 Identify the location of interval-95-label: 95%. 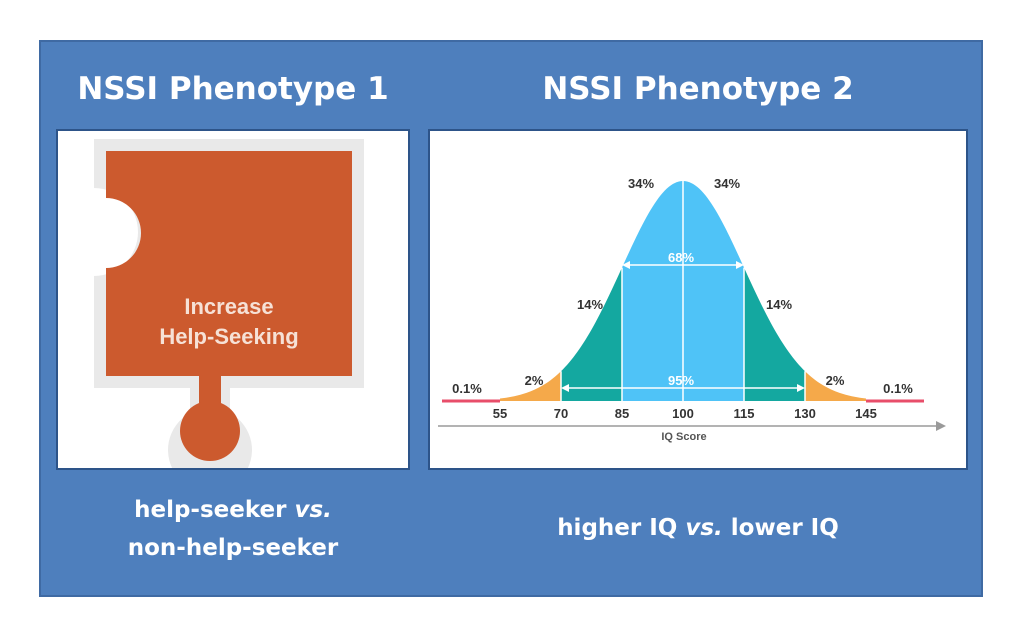
(681, 380).